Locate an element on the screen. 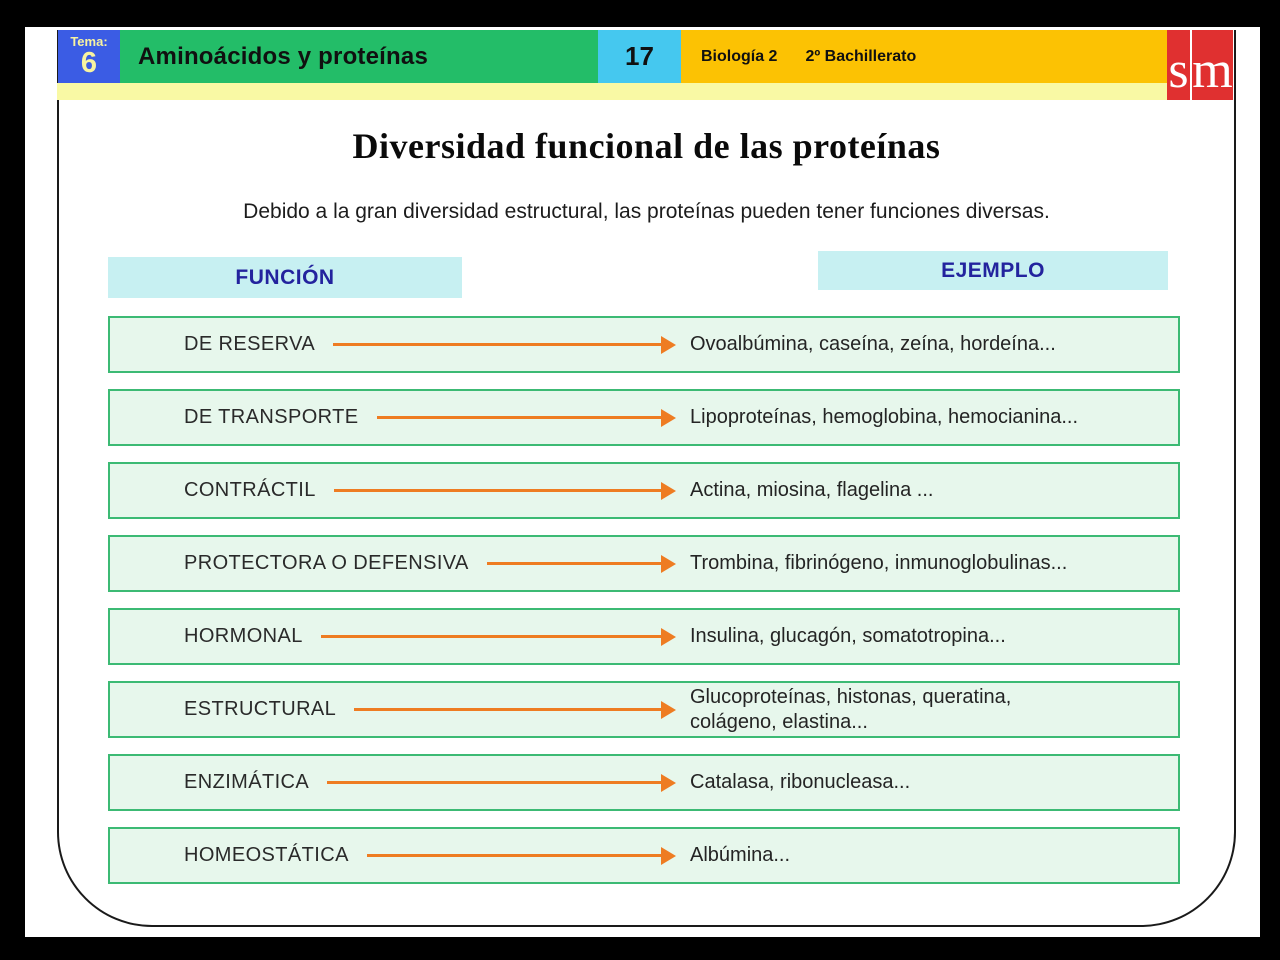  tema-number: 6 is located at coordinates (89, 63).